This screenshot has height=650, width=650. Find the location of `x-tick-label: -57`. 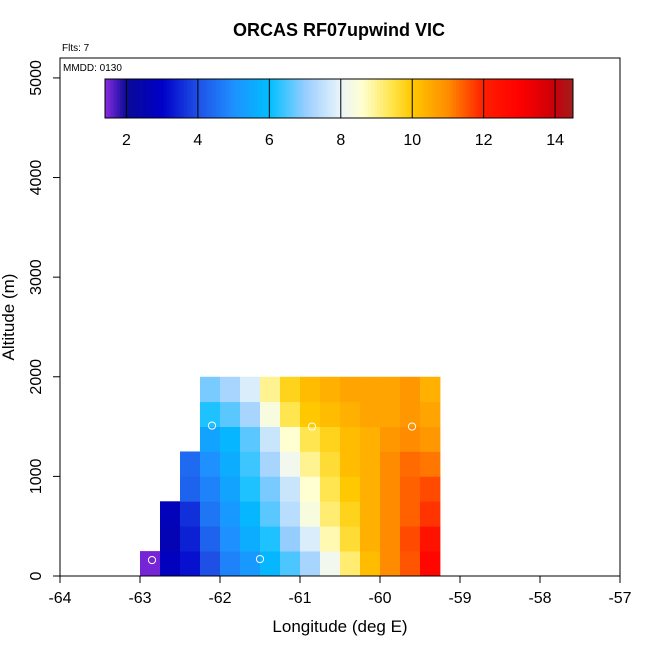

x-tick-label: -57 is located at coordinates (619, 598).